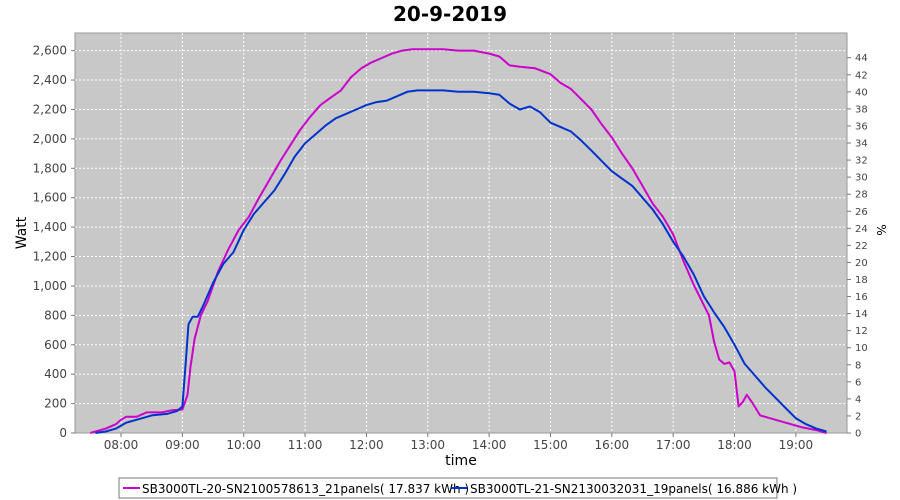  What do you see at coordinates (796, 445) in the screenshot?
I see `x-tick-label: 19:00` at bounding box center [796, 445].